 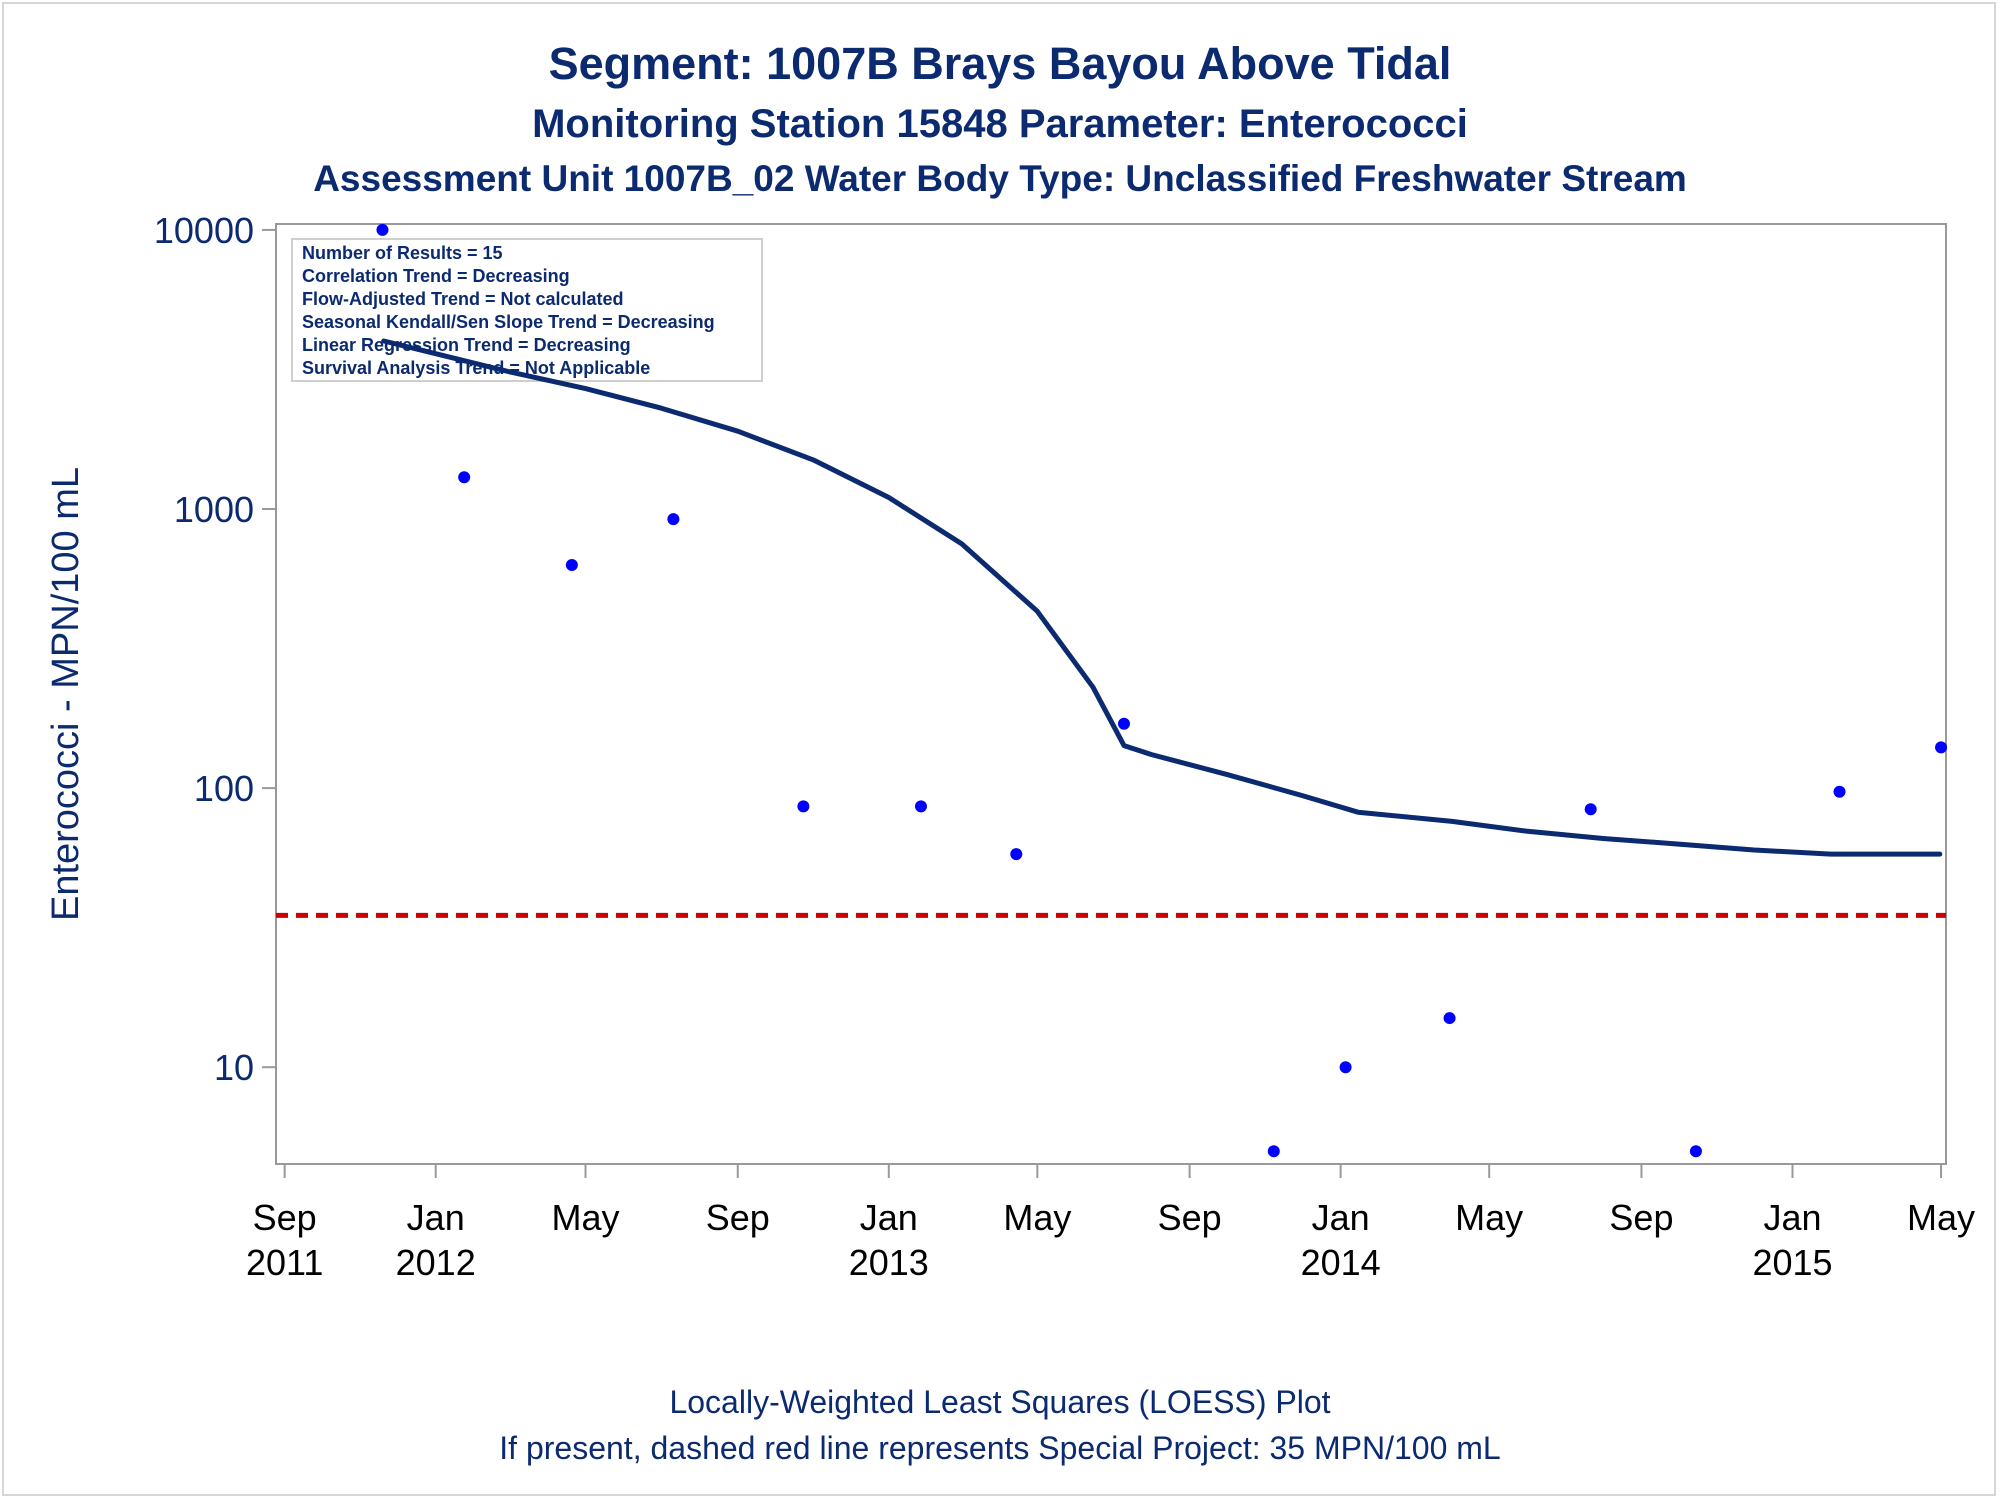 What do you see at coordinates (466, 345) in the screenshot?
I see `legend-line: Linear Regression Trend = Decreasing` at bounding box center [466, 345].